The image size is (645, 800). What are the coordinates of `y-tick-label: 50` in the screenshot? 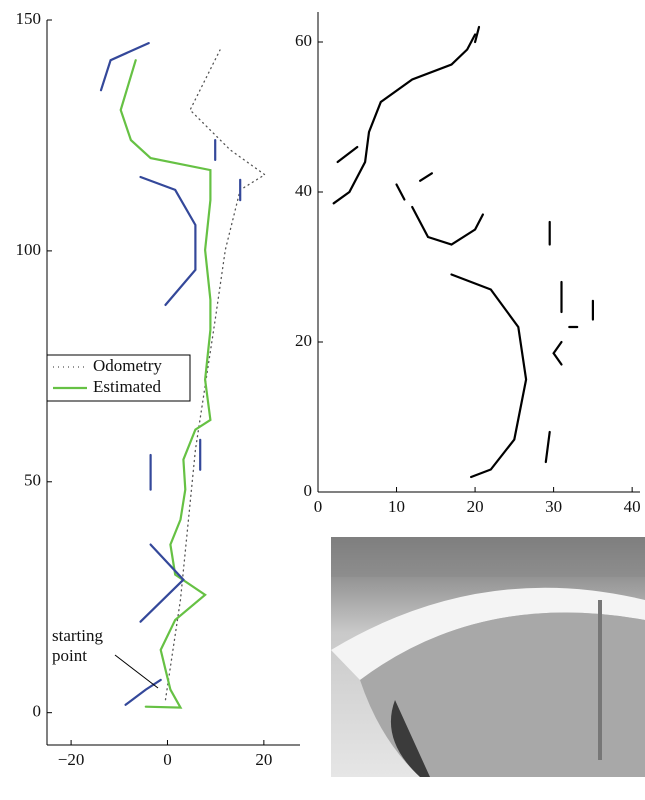 It's located at (32, 480).